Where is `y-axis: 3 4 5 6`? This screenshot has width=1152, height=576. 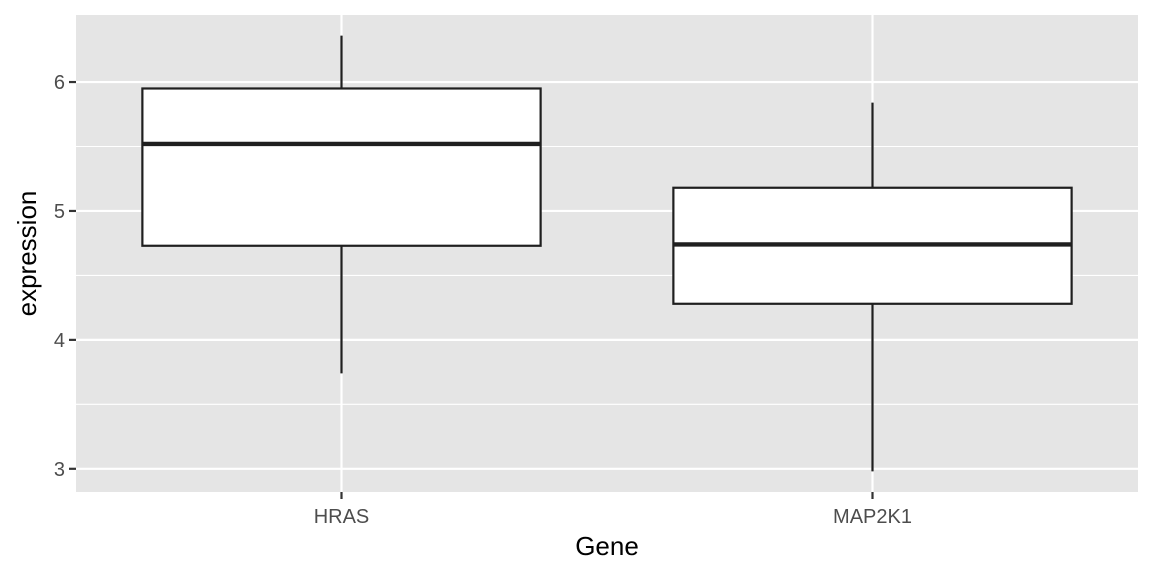 y-axis: 3 4 5 6 is located at coordinates (65, 276).